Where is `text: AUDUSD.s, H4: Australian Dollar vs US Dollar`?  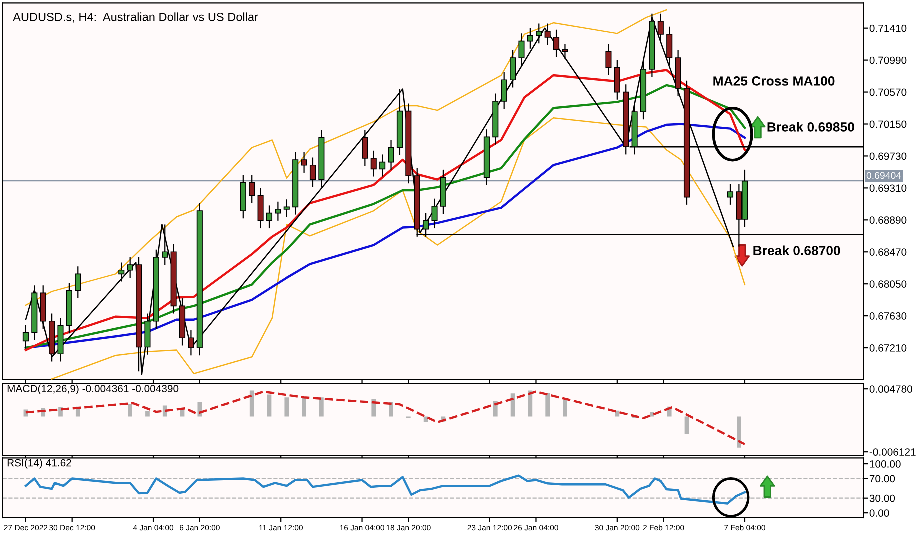 text: AUDUSD.s, H4: Australian Dollar vs US Dollar is located at coordinates (135, 17).